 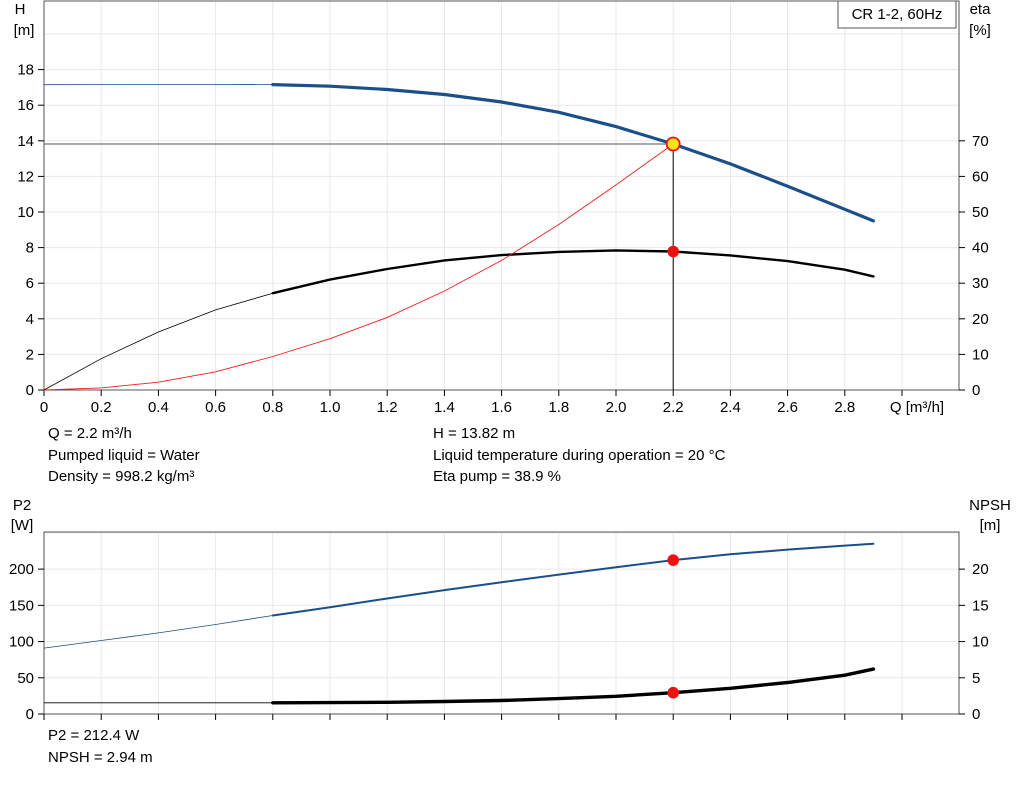 What do you see at coordinates (673, 407) in the screenshot?
I see `x-tick-label: 2.2` at bounding box center [673, 407].